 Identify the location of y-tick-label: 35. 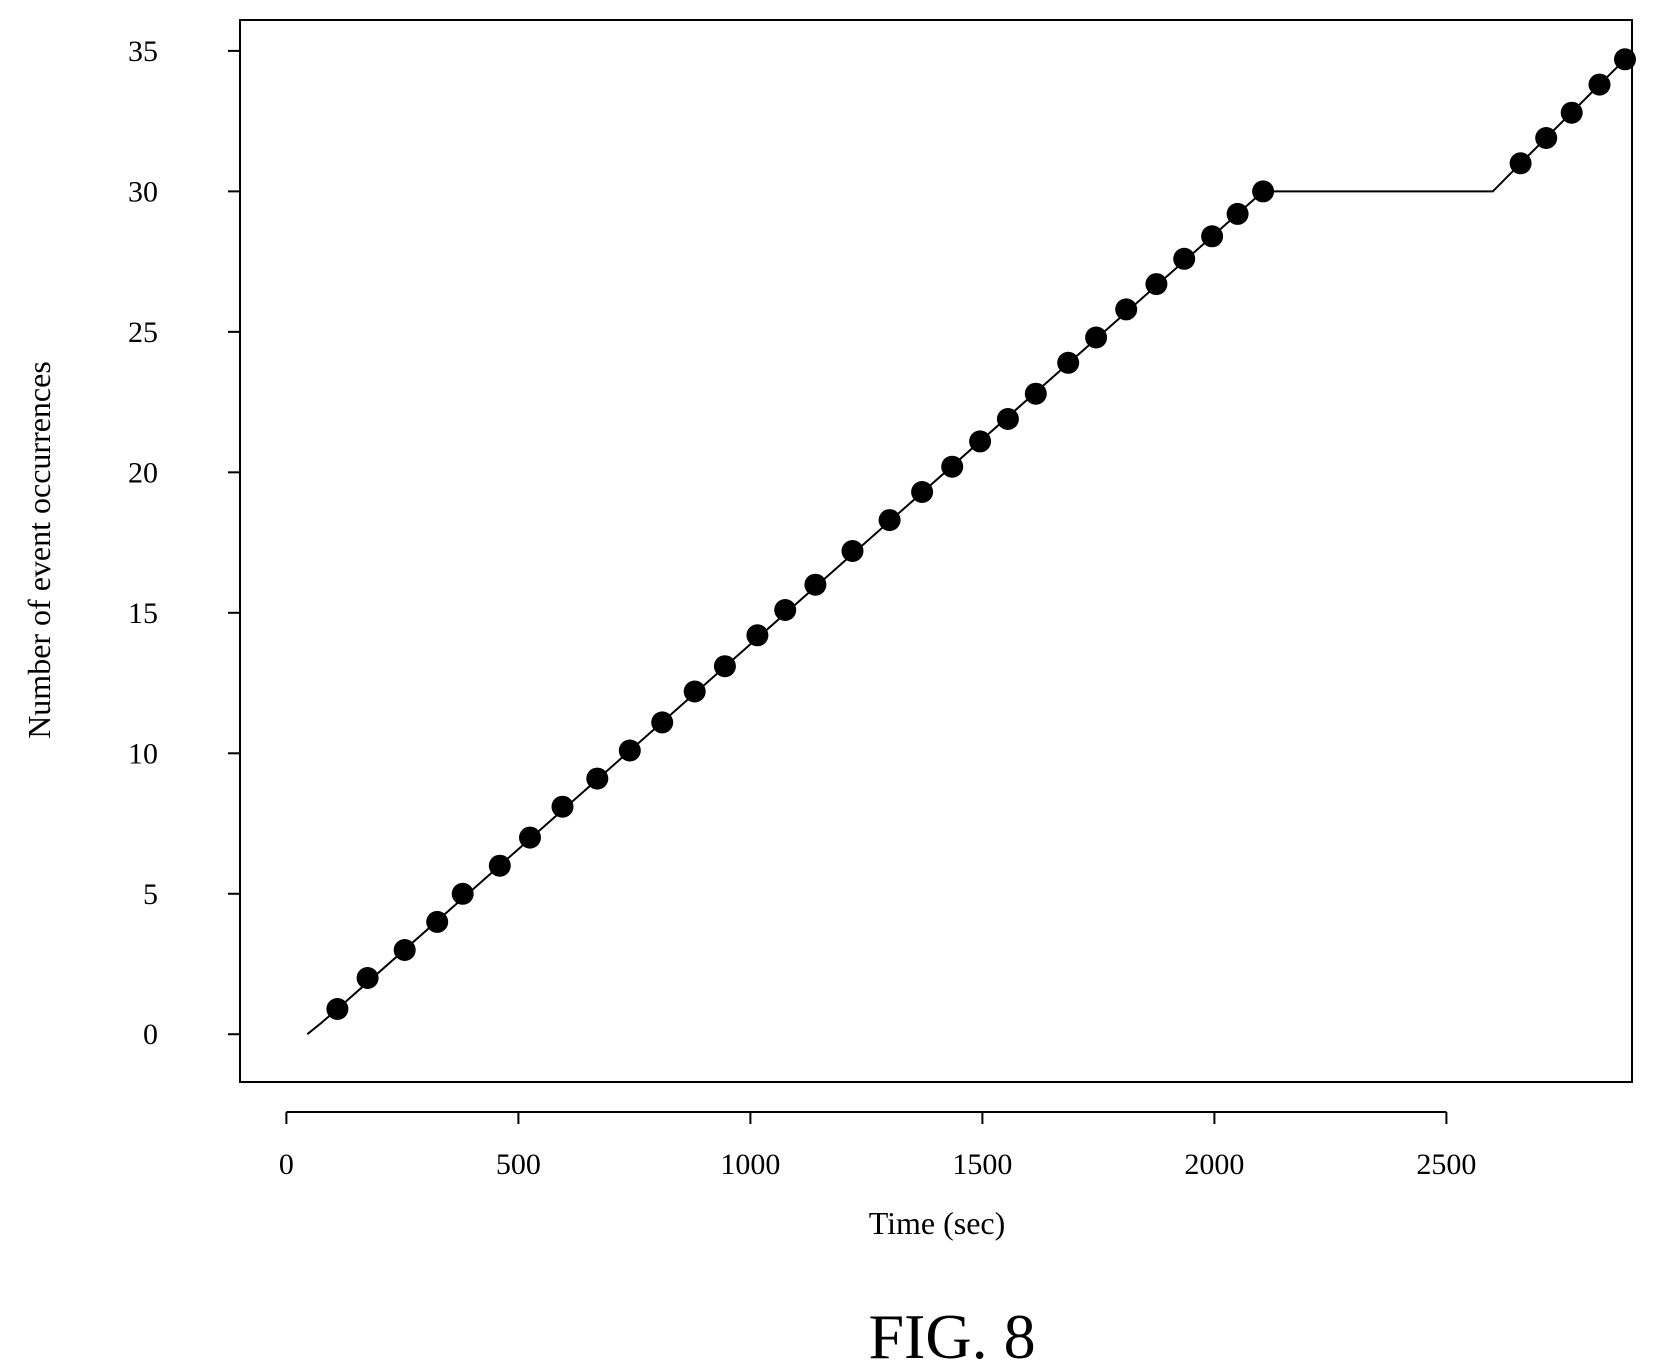
(143, 51).